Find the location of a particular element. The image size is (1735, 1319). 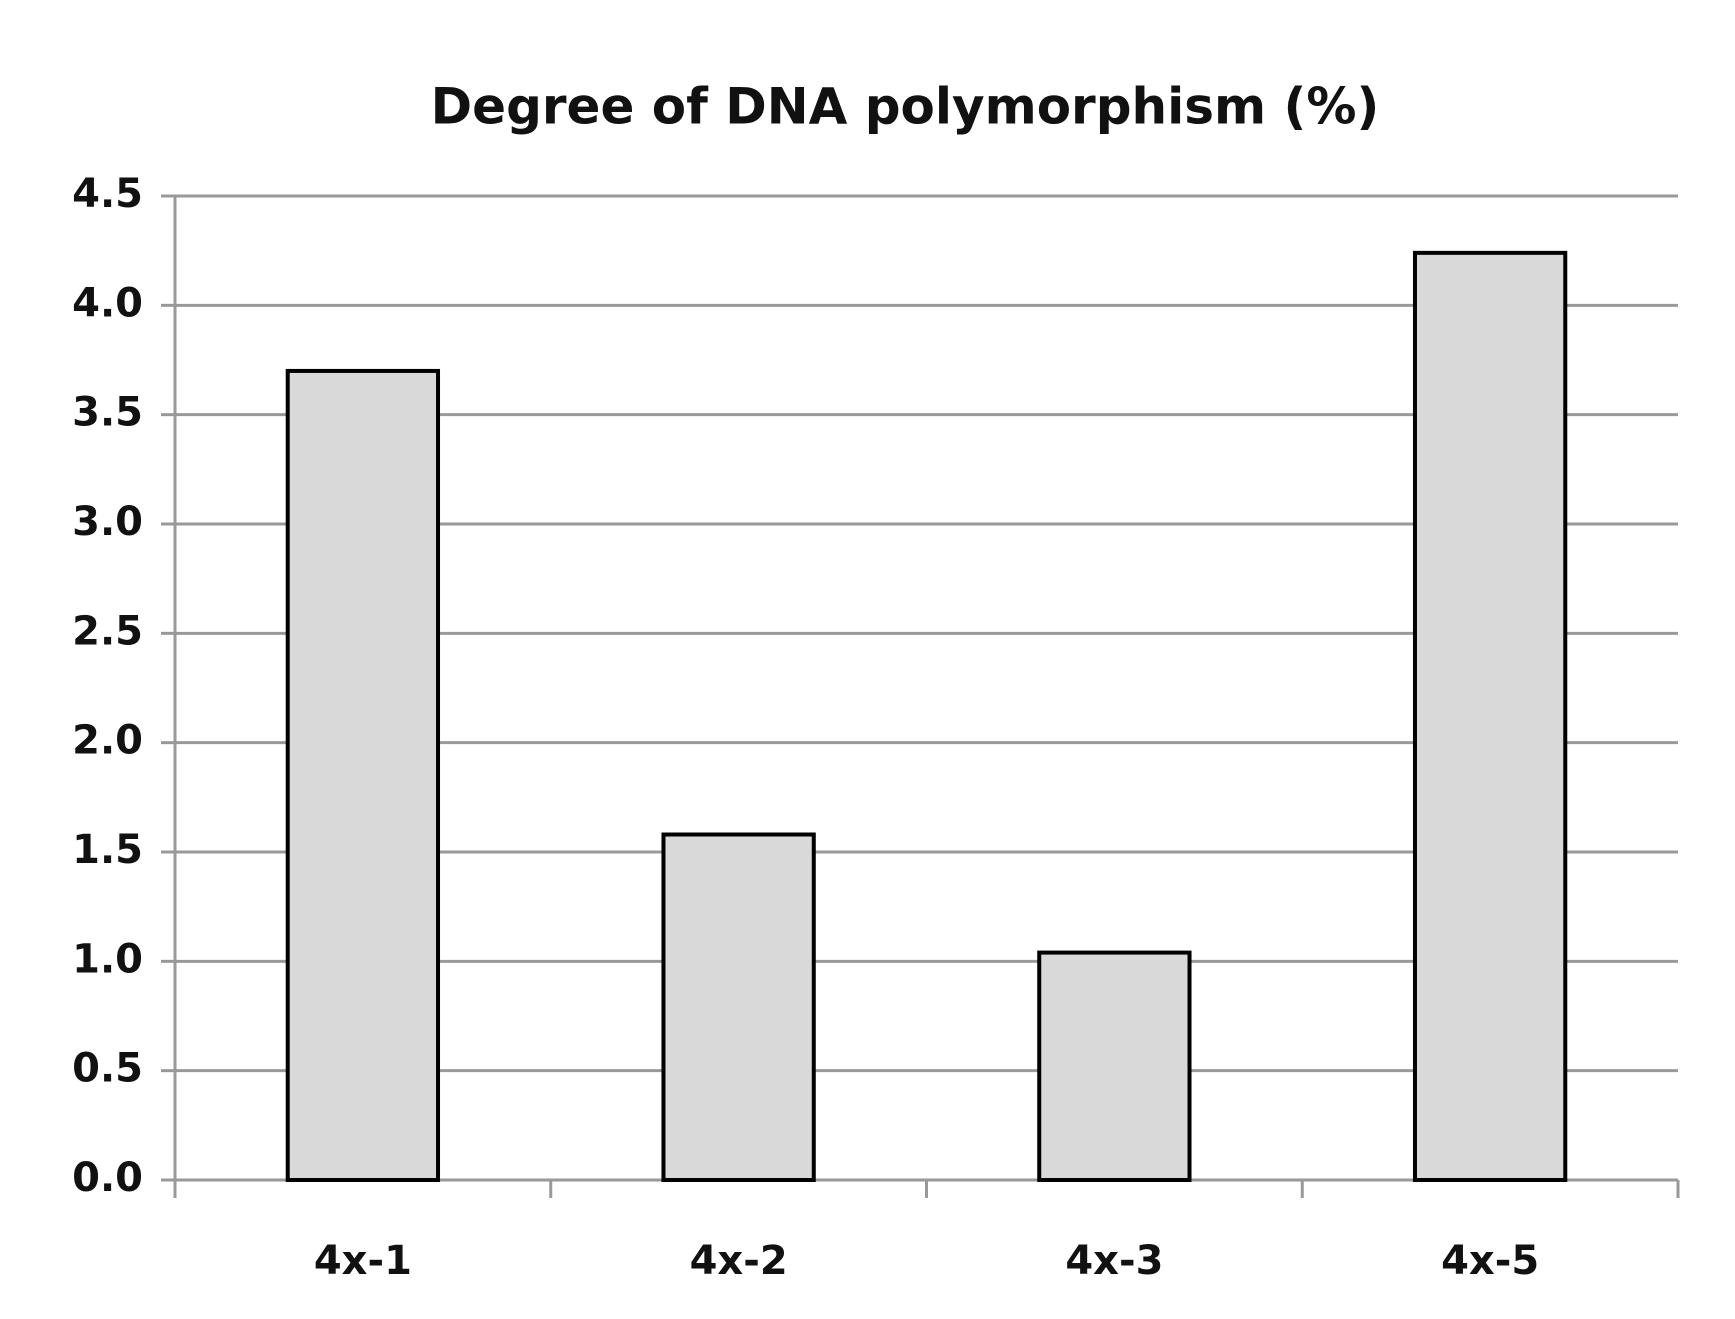

x-tick-label: 4x-3 is located at coordinates (1114, 1261).